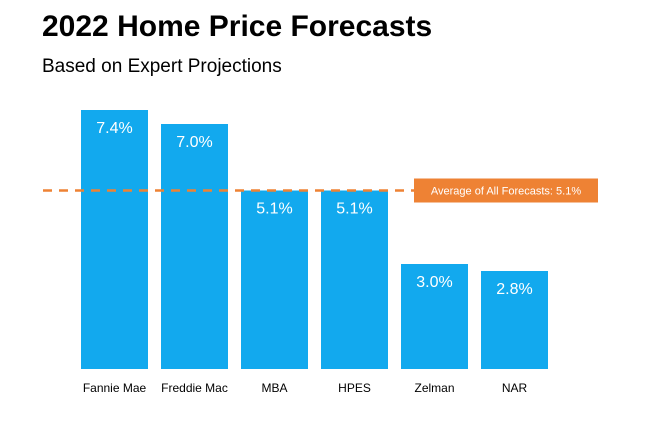 The height and width of the screenshot is (424, 646). What do you see at coordinates (237, 26) in the screenshot?
I see `chart-title: 2022 Home Price Forecasts` at bounding box center [237, 26].